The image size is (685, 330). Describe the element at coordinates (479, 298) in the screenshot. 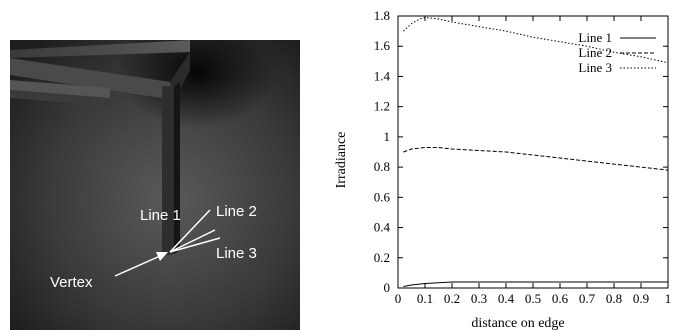

I see `x-tick-label: 0.3` at that location.